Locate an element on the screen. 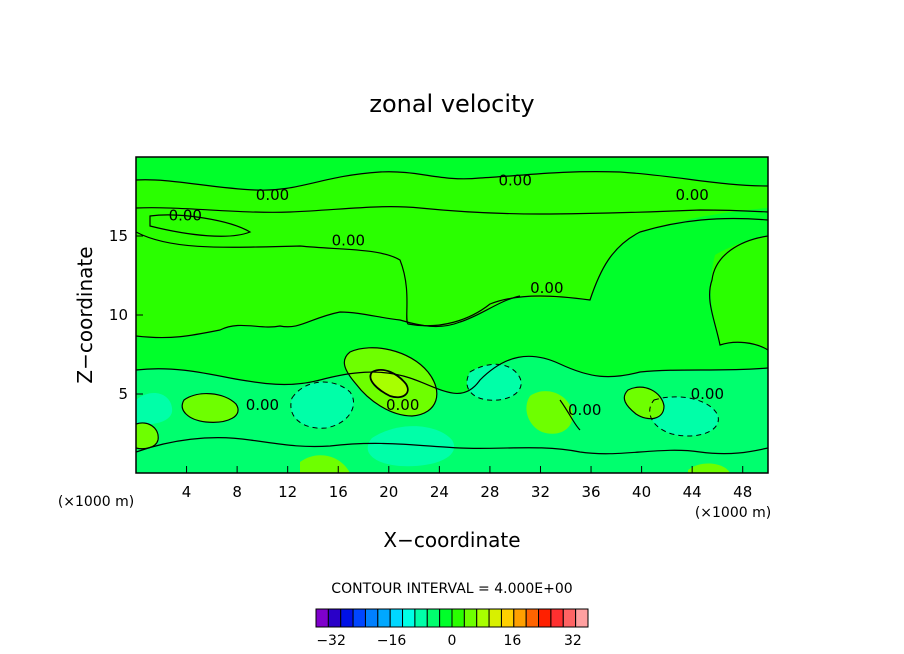  x-axis-scale-note-left: (×1000 m) is located at coordinates (96, 502).